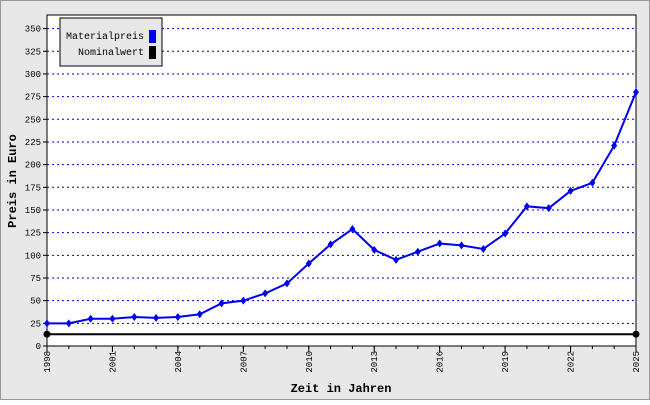 This screenshot has width=650, height=405. I want to click on y-tick-label: 25, so click(35, 324).